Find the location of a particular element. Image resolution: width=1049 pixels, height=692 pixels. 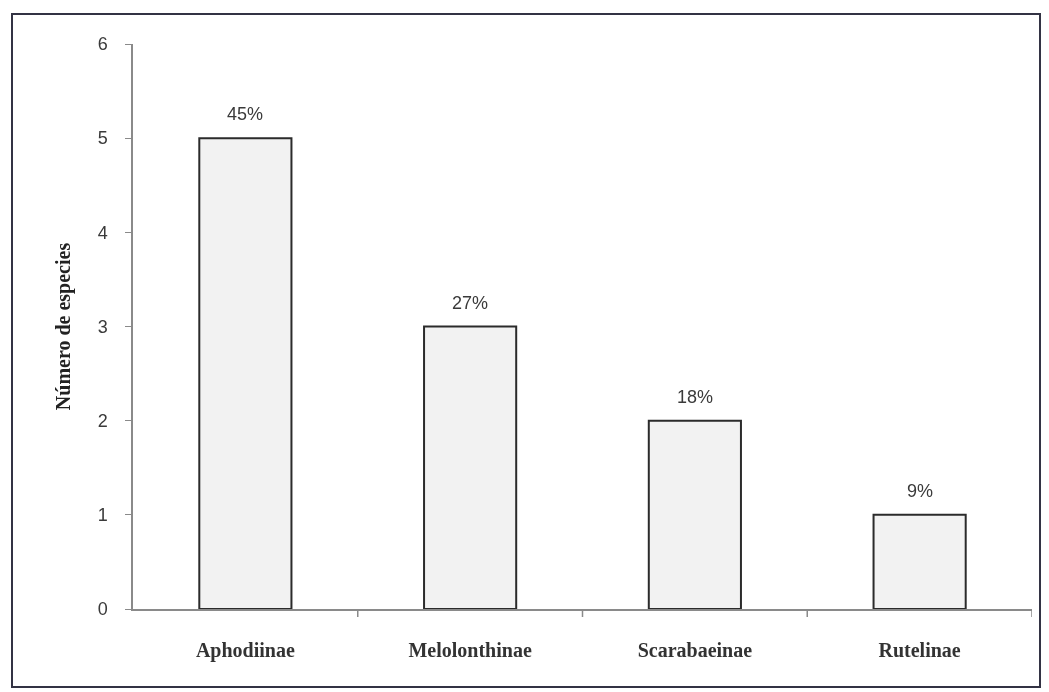

annotation: 18% is located at coordinates (695, 397).